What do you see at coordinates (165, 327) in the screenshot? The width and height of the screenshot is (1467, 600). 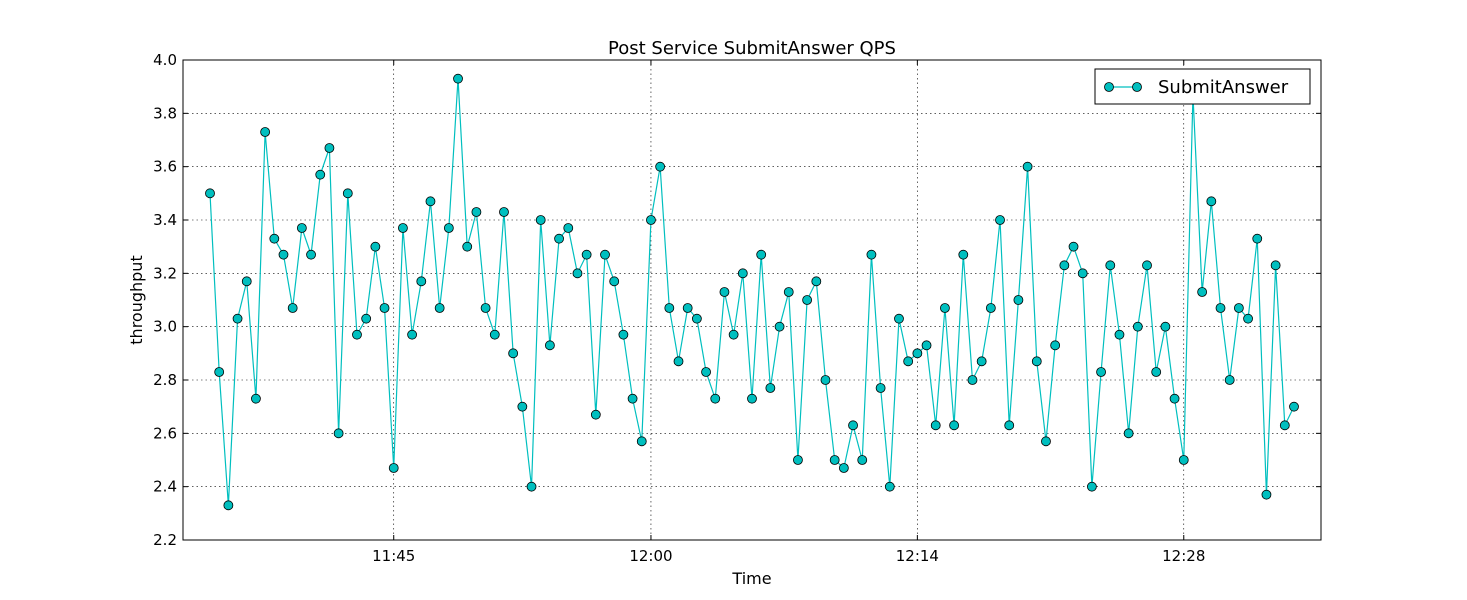 I see `y-tick-label: 3.0` at bounding box center [165, 327].